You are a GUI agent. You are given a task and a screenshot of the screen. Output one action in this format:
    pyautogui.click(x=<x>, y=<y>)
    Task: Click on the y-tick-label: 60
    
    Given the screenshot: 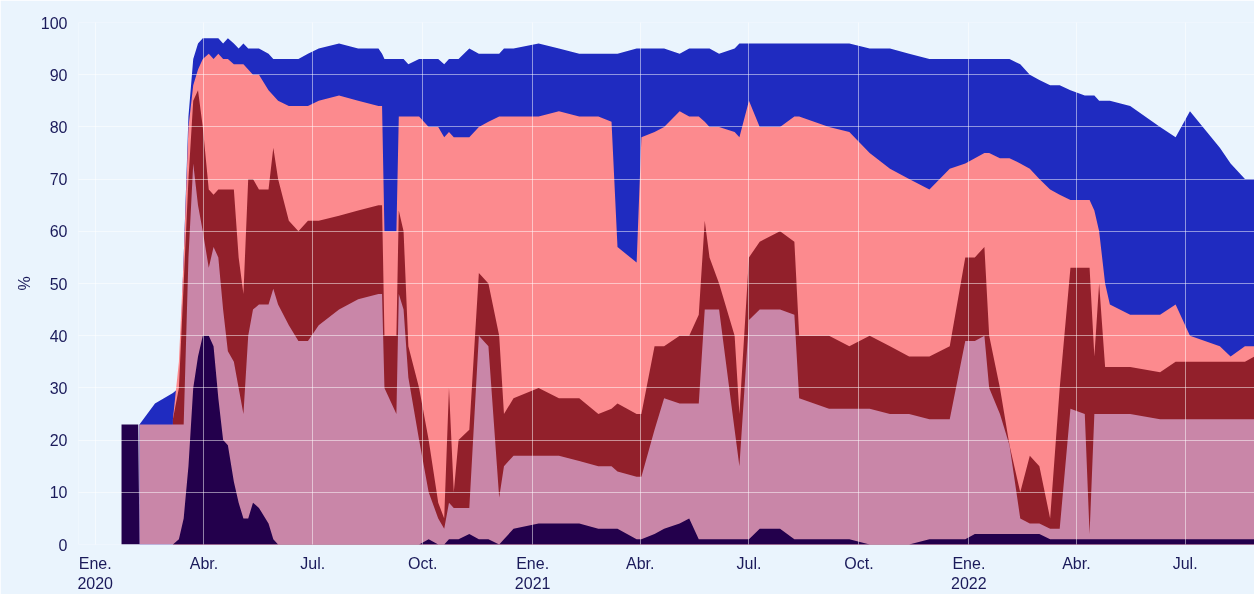 What is the action you would take?
    pyautogui.click(x=58, y=232)
    